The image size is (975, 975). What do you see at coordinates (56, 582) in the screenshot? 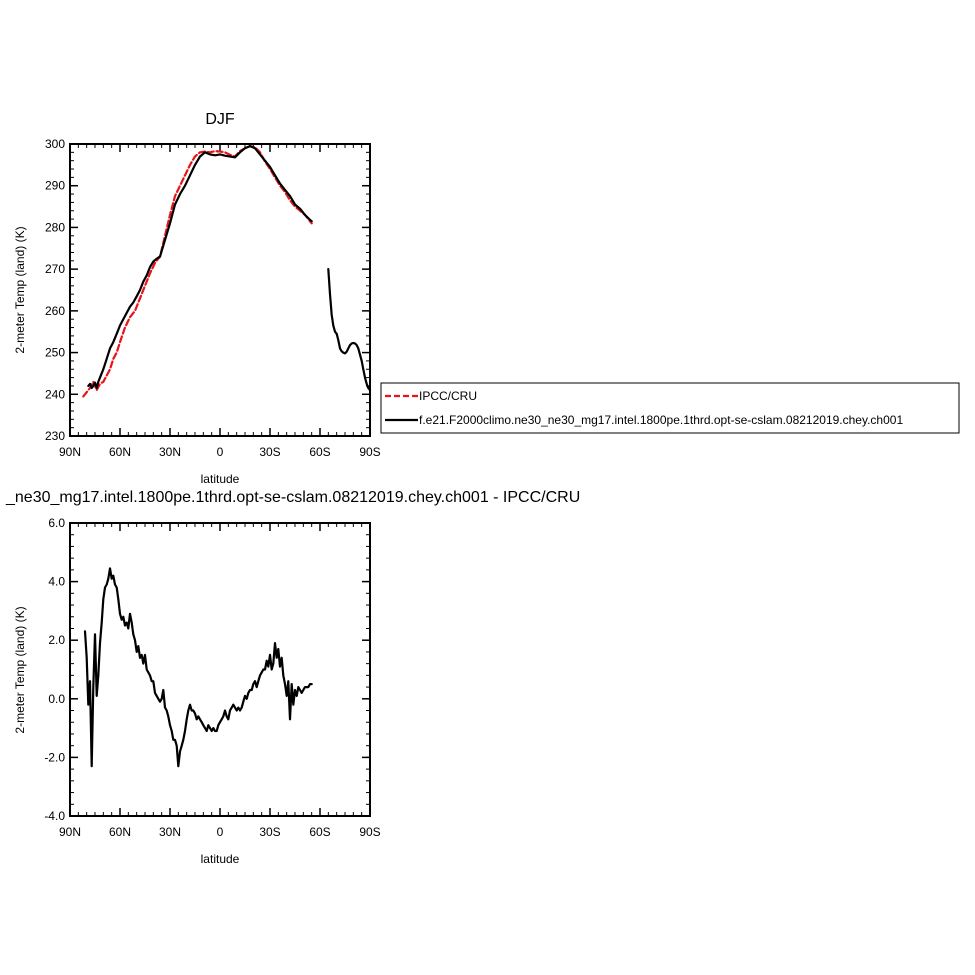
I see `bottom-y-tick-label: 4.0` at bounding box center [56, 582].